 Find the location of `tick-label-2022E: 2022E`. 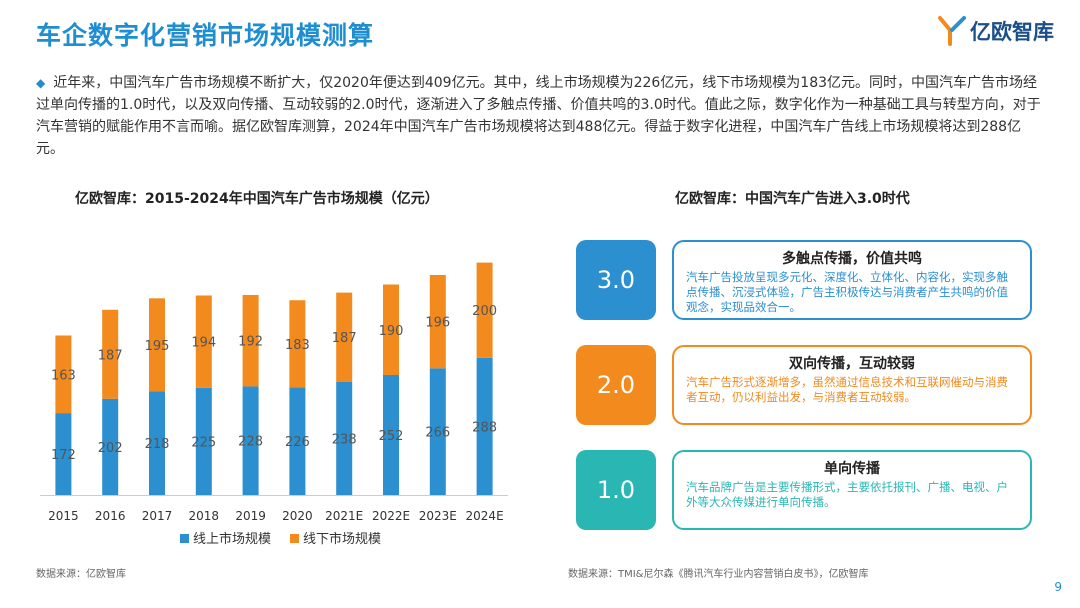

tick-label-2022E: 2022E is located at coordinates (391, 516).